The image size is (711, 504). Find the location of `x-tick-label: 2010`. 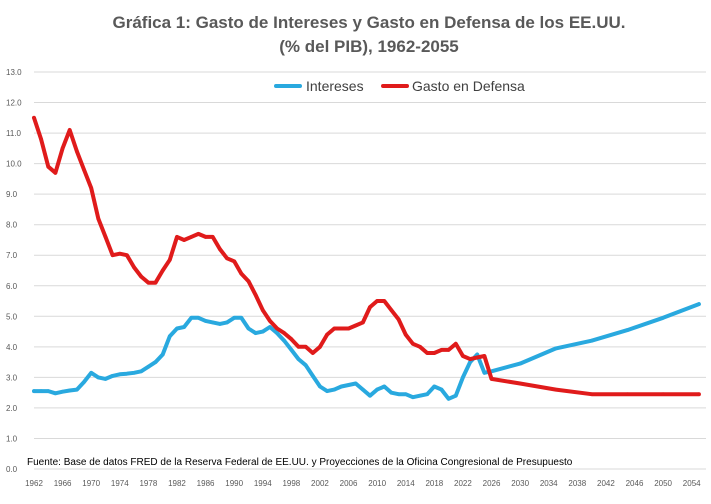

x-tick-label: 2010 is located at coordinates (377, 483).